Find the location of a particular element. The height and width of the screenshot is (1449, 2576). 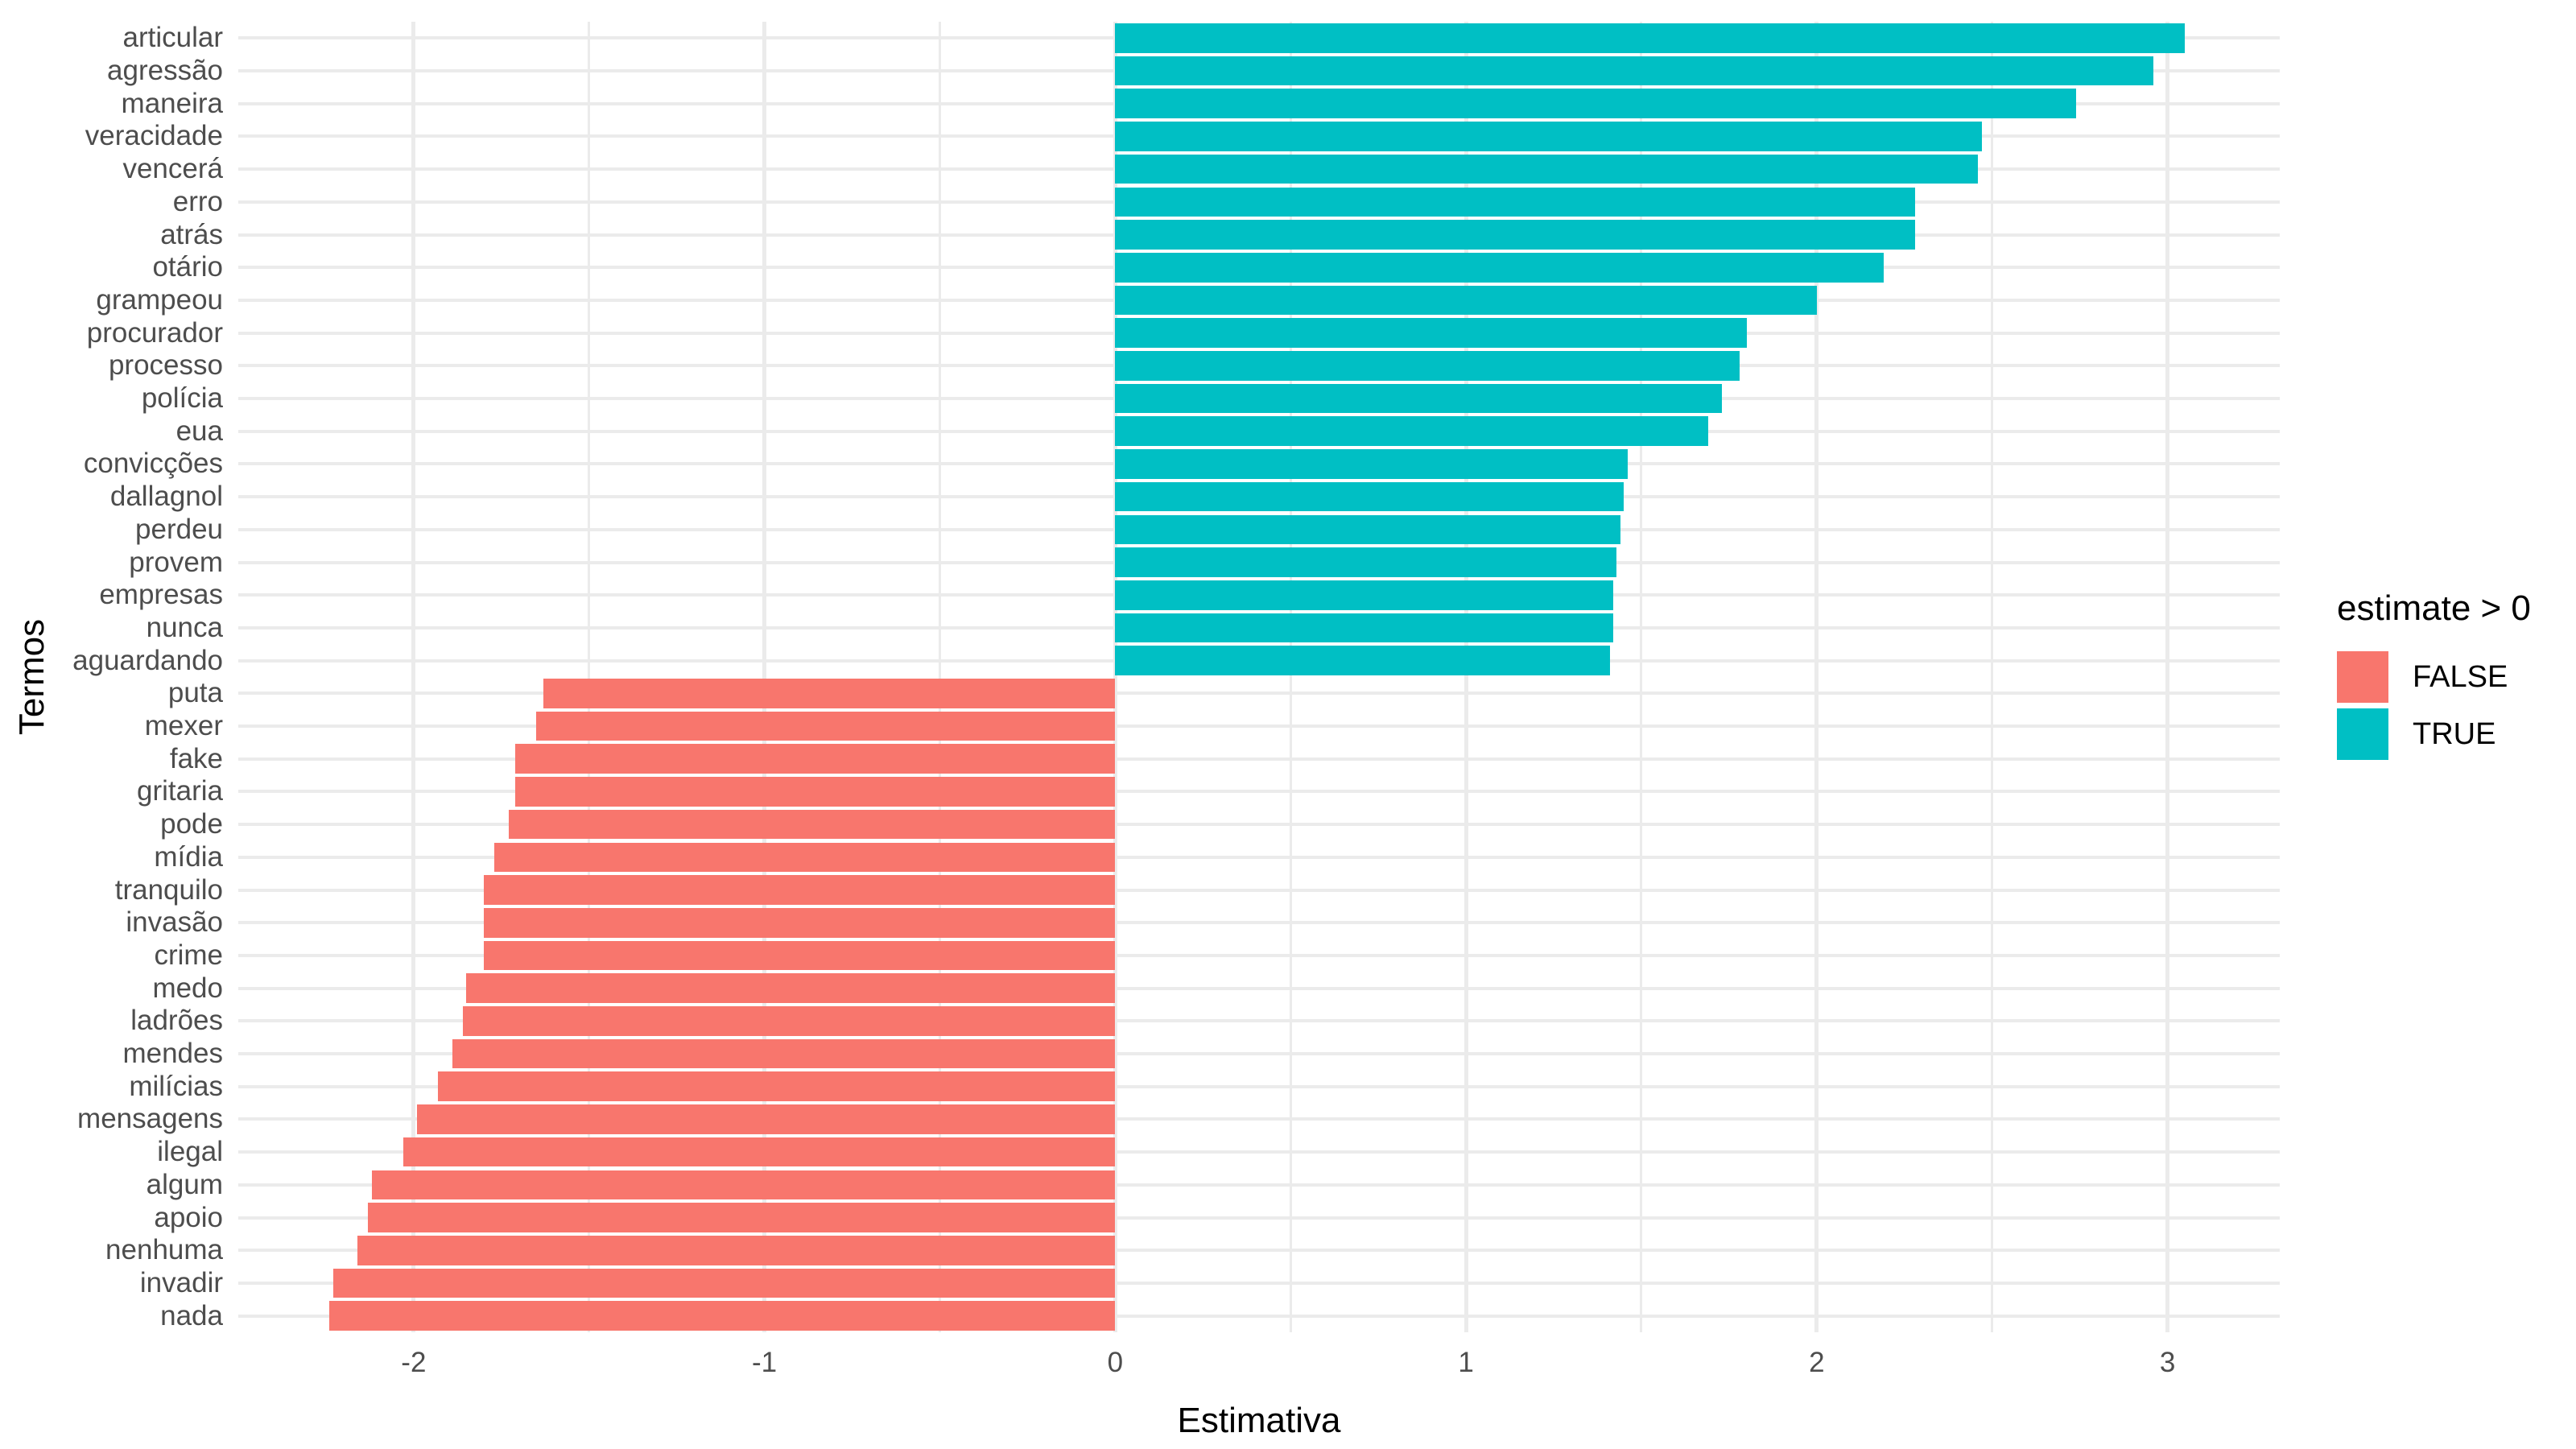

y-axis-tick-label: veracidade is located at coordinates (154, 136).